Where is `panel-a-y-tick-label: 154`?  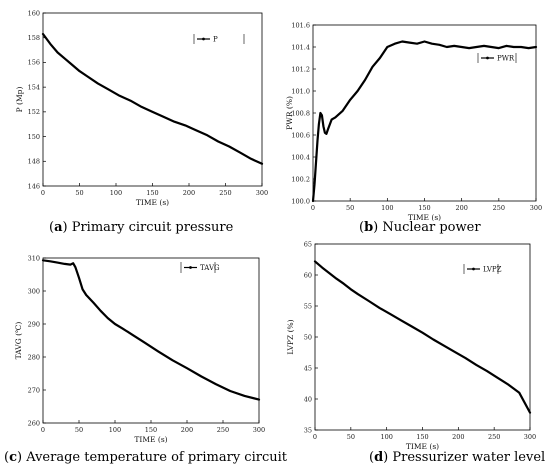
panel-a-y-tick-label: 154 is located at coordinates (34, 87).